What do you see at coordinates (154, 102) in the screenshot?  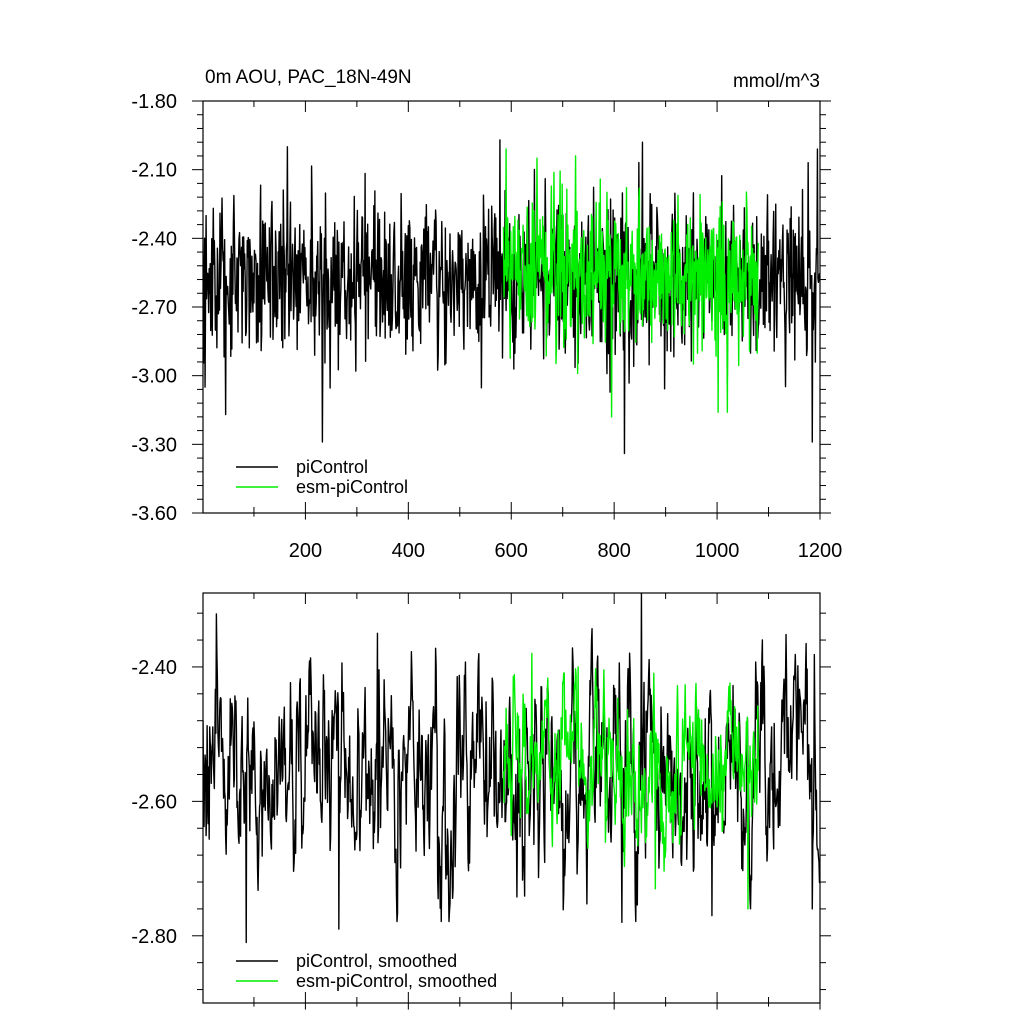 I see `y-tick-label: -1.80` at bounding box center [154, 102].